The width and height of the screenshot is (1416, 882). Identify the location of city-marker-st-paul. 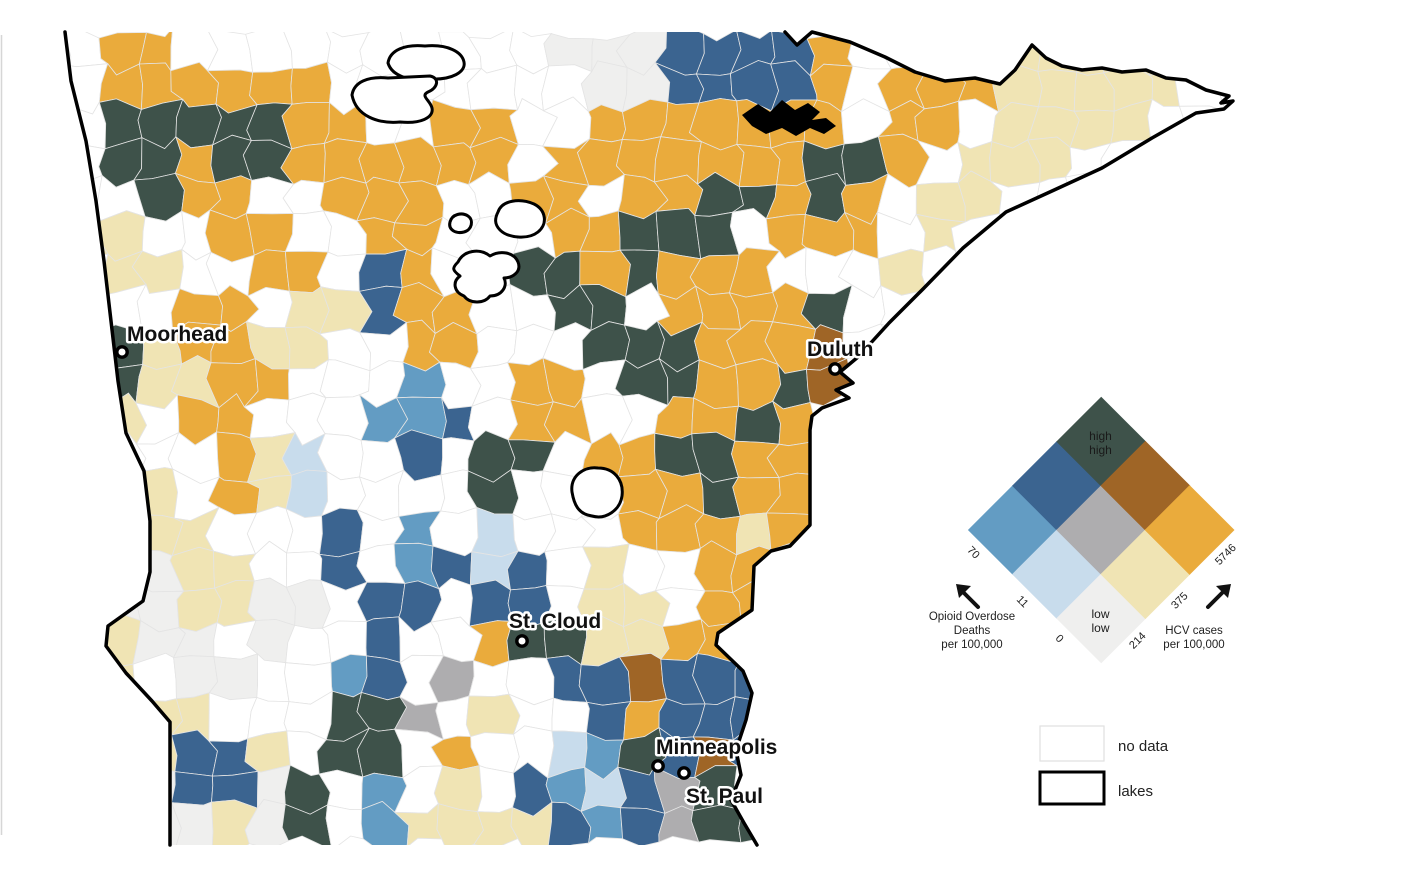
(684, 773).